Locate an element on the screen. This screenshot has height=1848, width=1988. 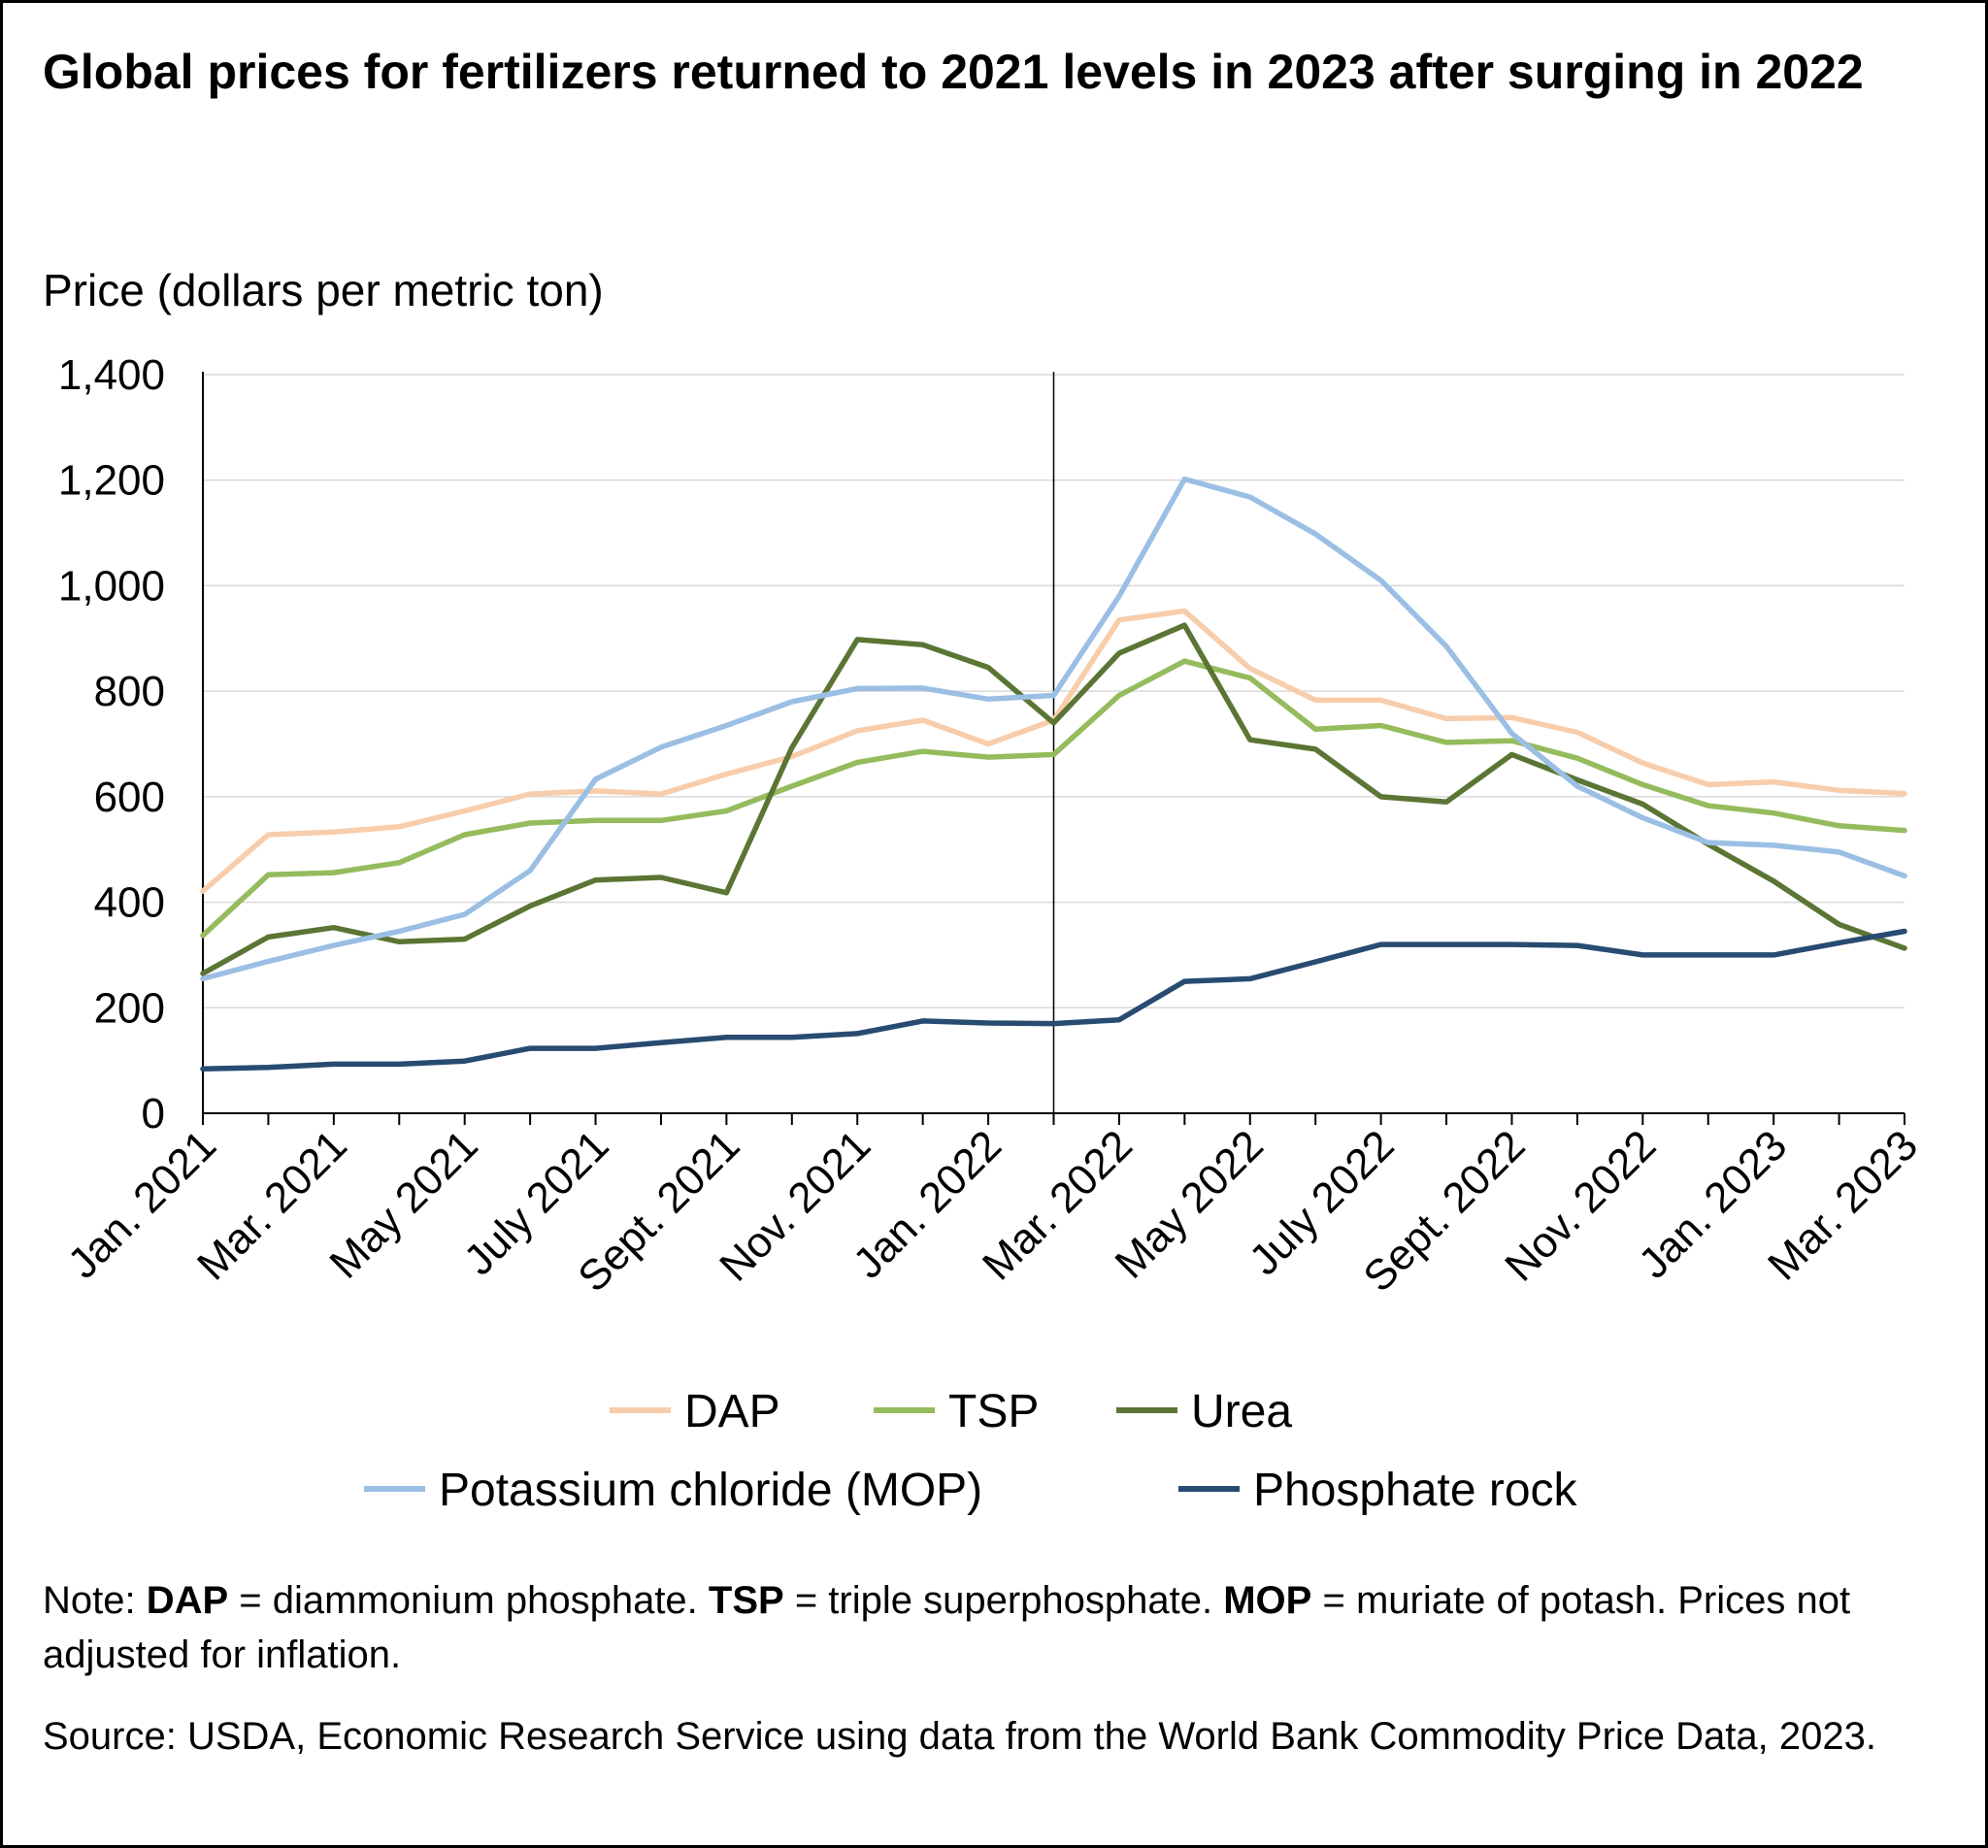
y-tick-label: 1,000 is located at coordinates (112, 586).